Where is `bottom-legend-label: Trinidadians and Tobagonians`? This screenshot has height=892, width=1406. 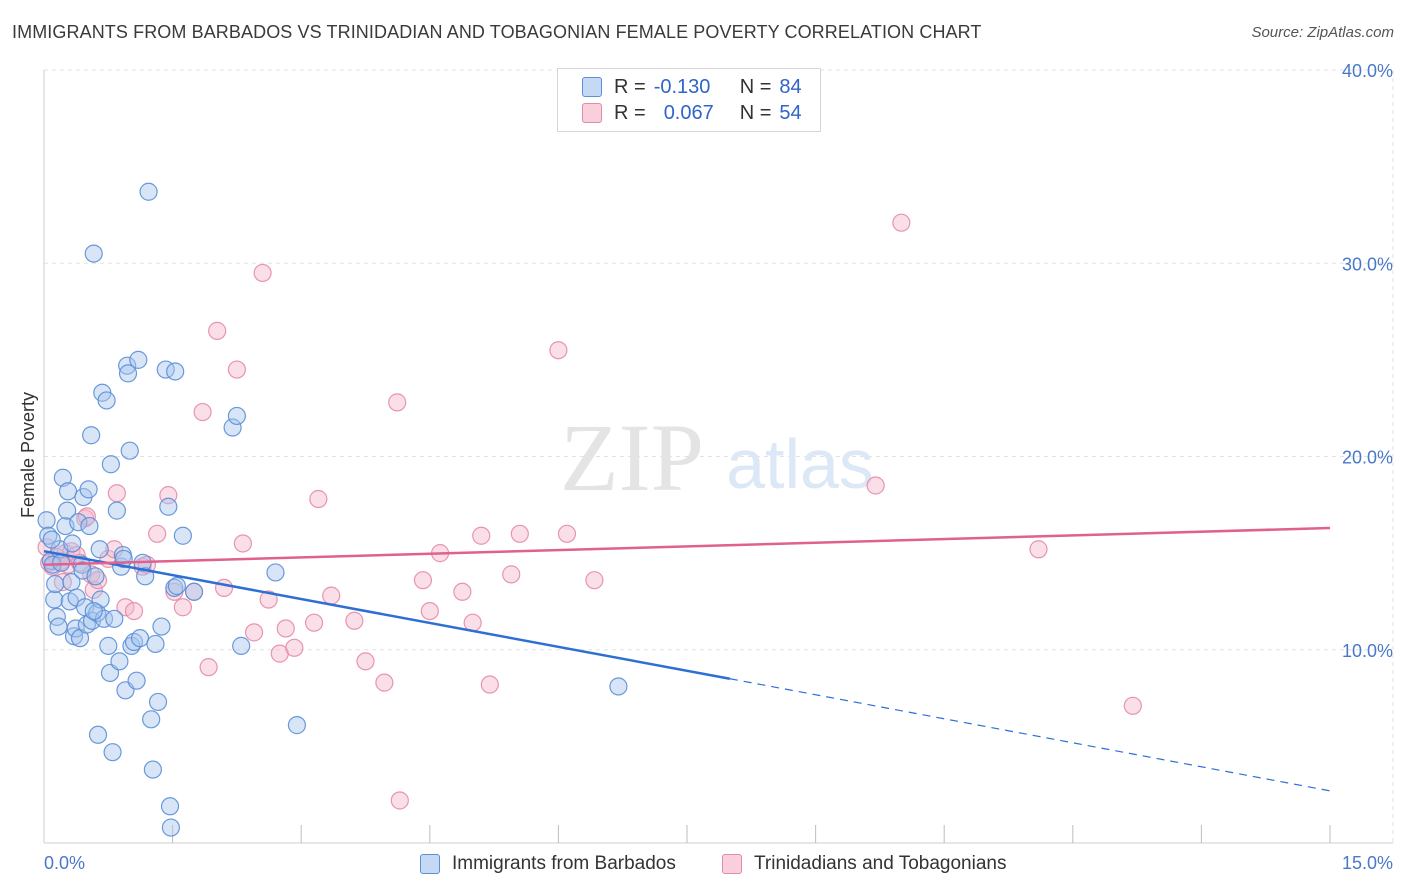
bottom-legend-label: Trinidadians and Tobagonians is located at coordinates (880, 863).